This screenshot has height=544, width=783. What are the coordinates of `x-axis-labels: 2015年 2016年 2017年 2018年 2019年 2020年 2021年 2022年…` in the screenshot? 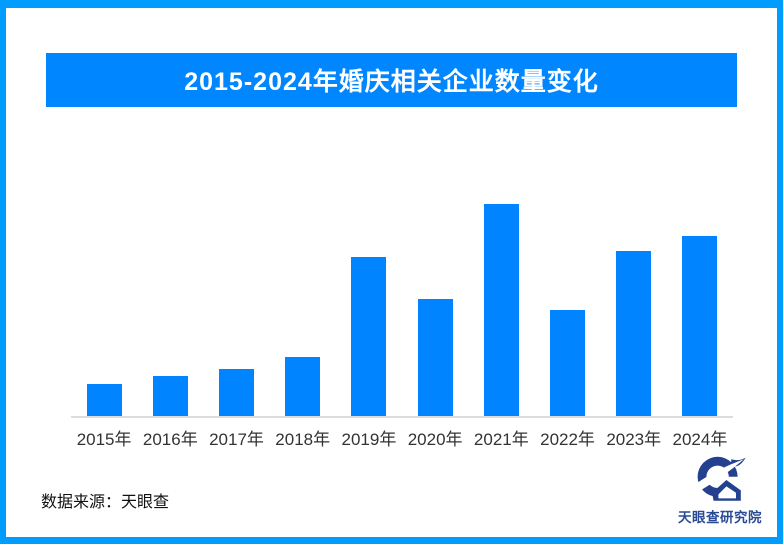 It's located at (402, 437).